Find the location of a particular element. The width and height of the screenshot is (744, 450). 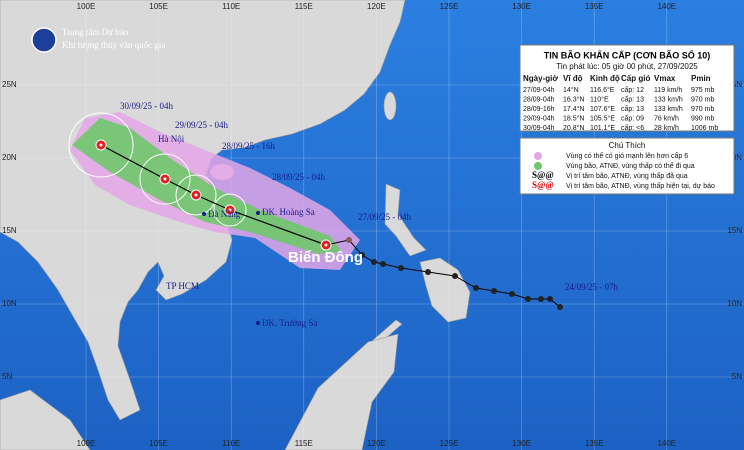

legend-title: Chú Thích is located at coordinates (627, 145).